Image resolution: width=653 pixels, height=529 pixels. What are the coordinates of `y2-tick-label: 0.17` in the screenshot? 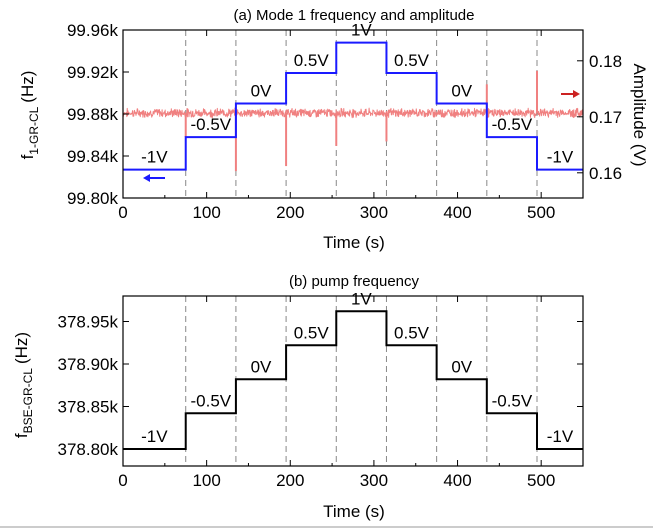 It's located at (605, 117).